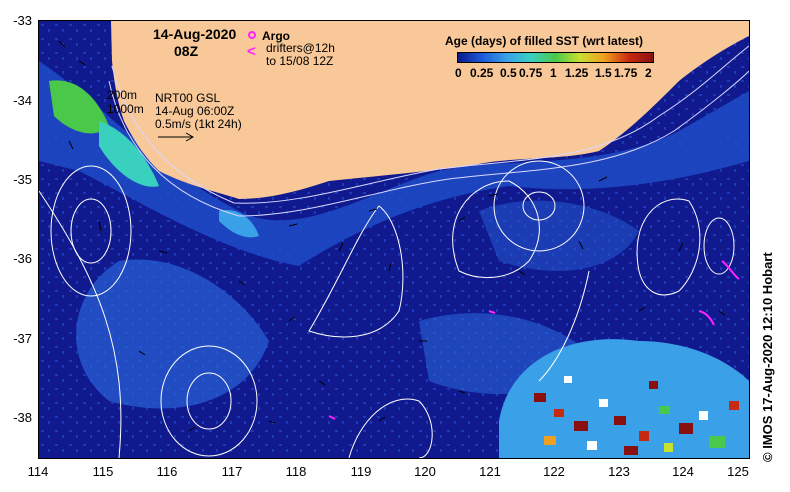 The height and width of the screenshot is (492, 790). I want to click on argo-marker-icon, so click(252, 35).